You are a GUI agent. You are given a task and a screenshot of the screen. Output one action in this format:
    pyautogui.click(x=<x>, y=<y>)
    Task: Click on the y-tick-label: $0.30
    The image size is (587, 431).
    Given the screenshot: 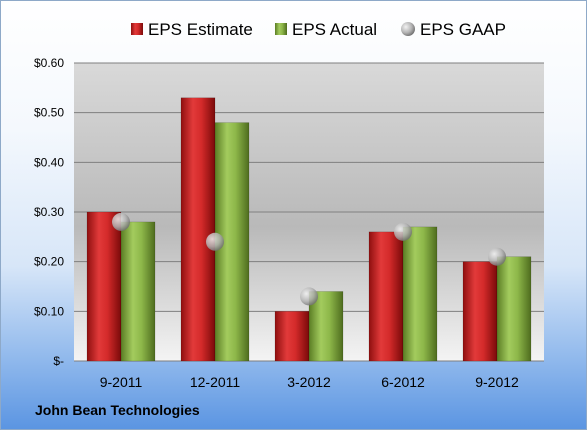 What is the action you would take?
    pyautogui.click(x=49, y=212)
    